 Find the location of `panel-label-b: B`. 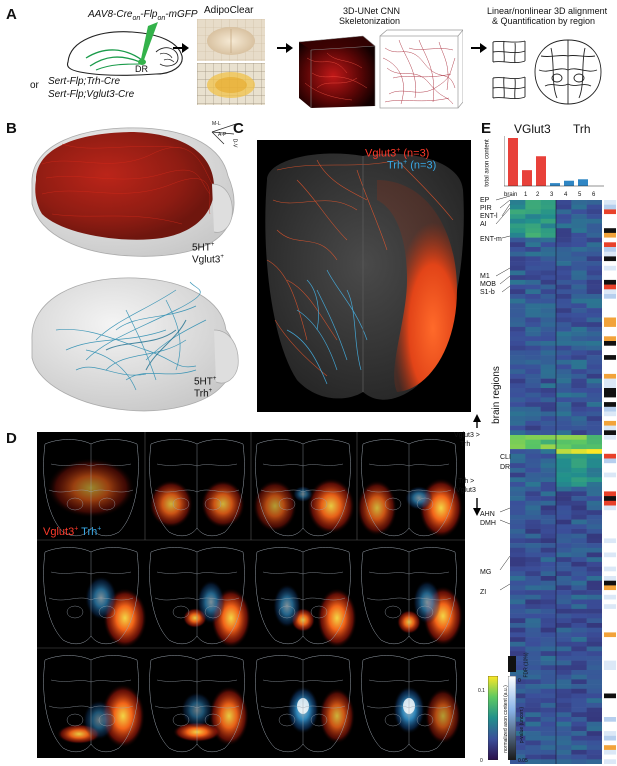

panel-label-b: B is located at coordinates (11, 128).